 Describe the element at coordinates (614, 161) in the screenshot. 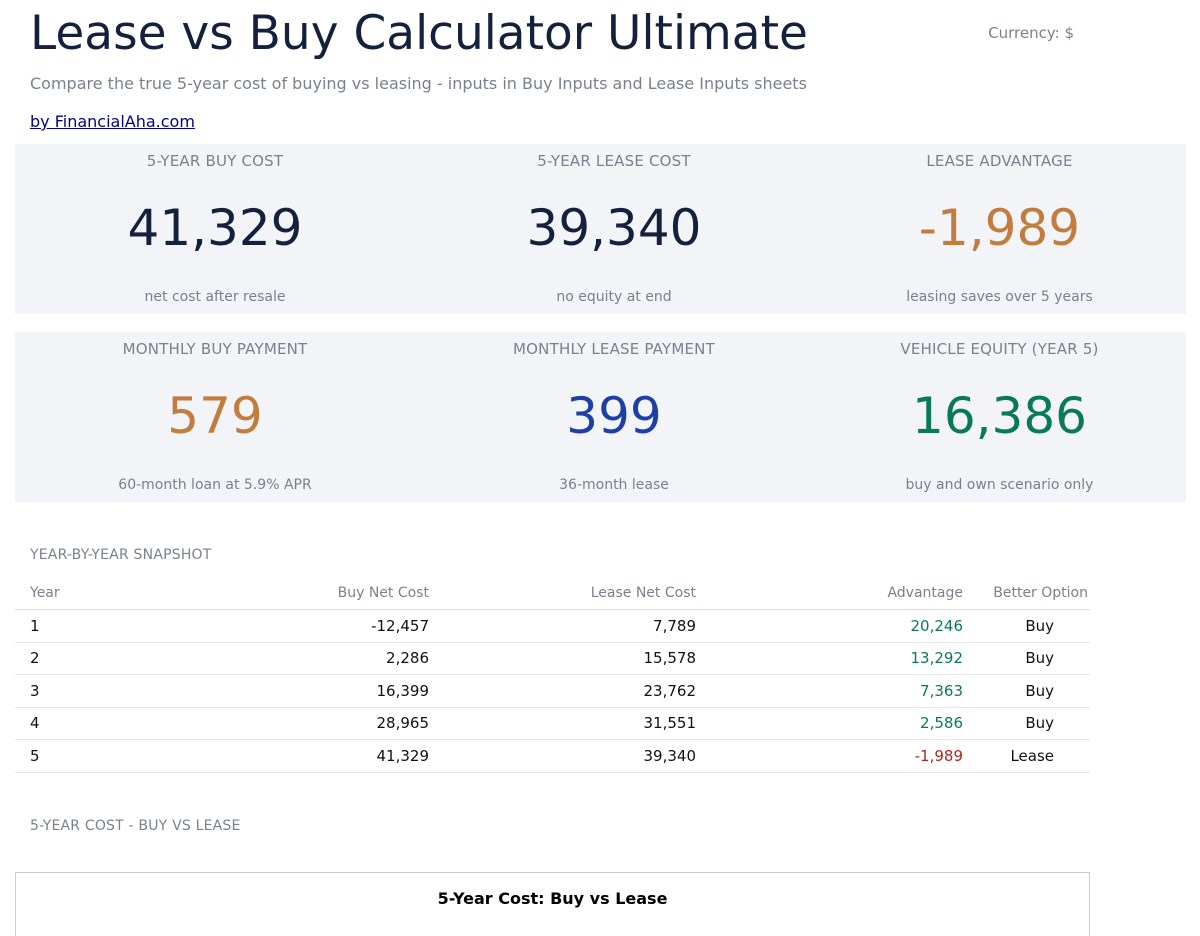

I see `kpi-label: 5-YEAR LEASE COST` at that location.